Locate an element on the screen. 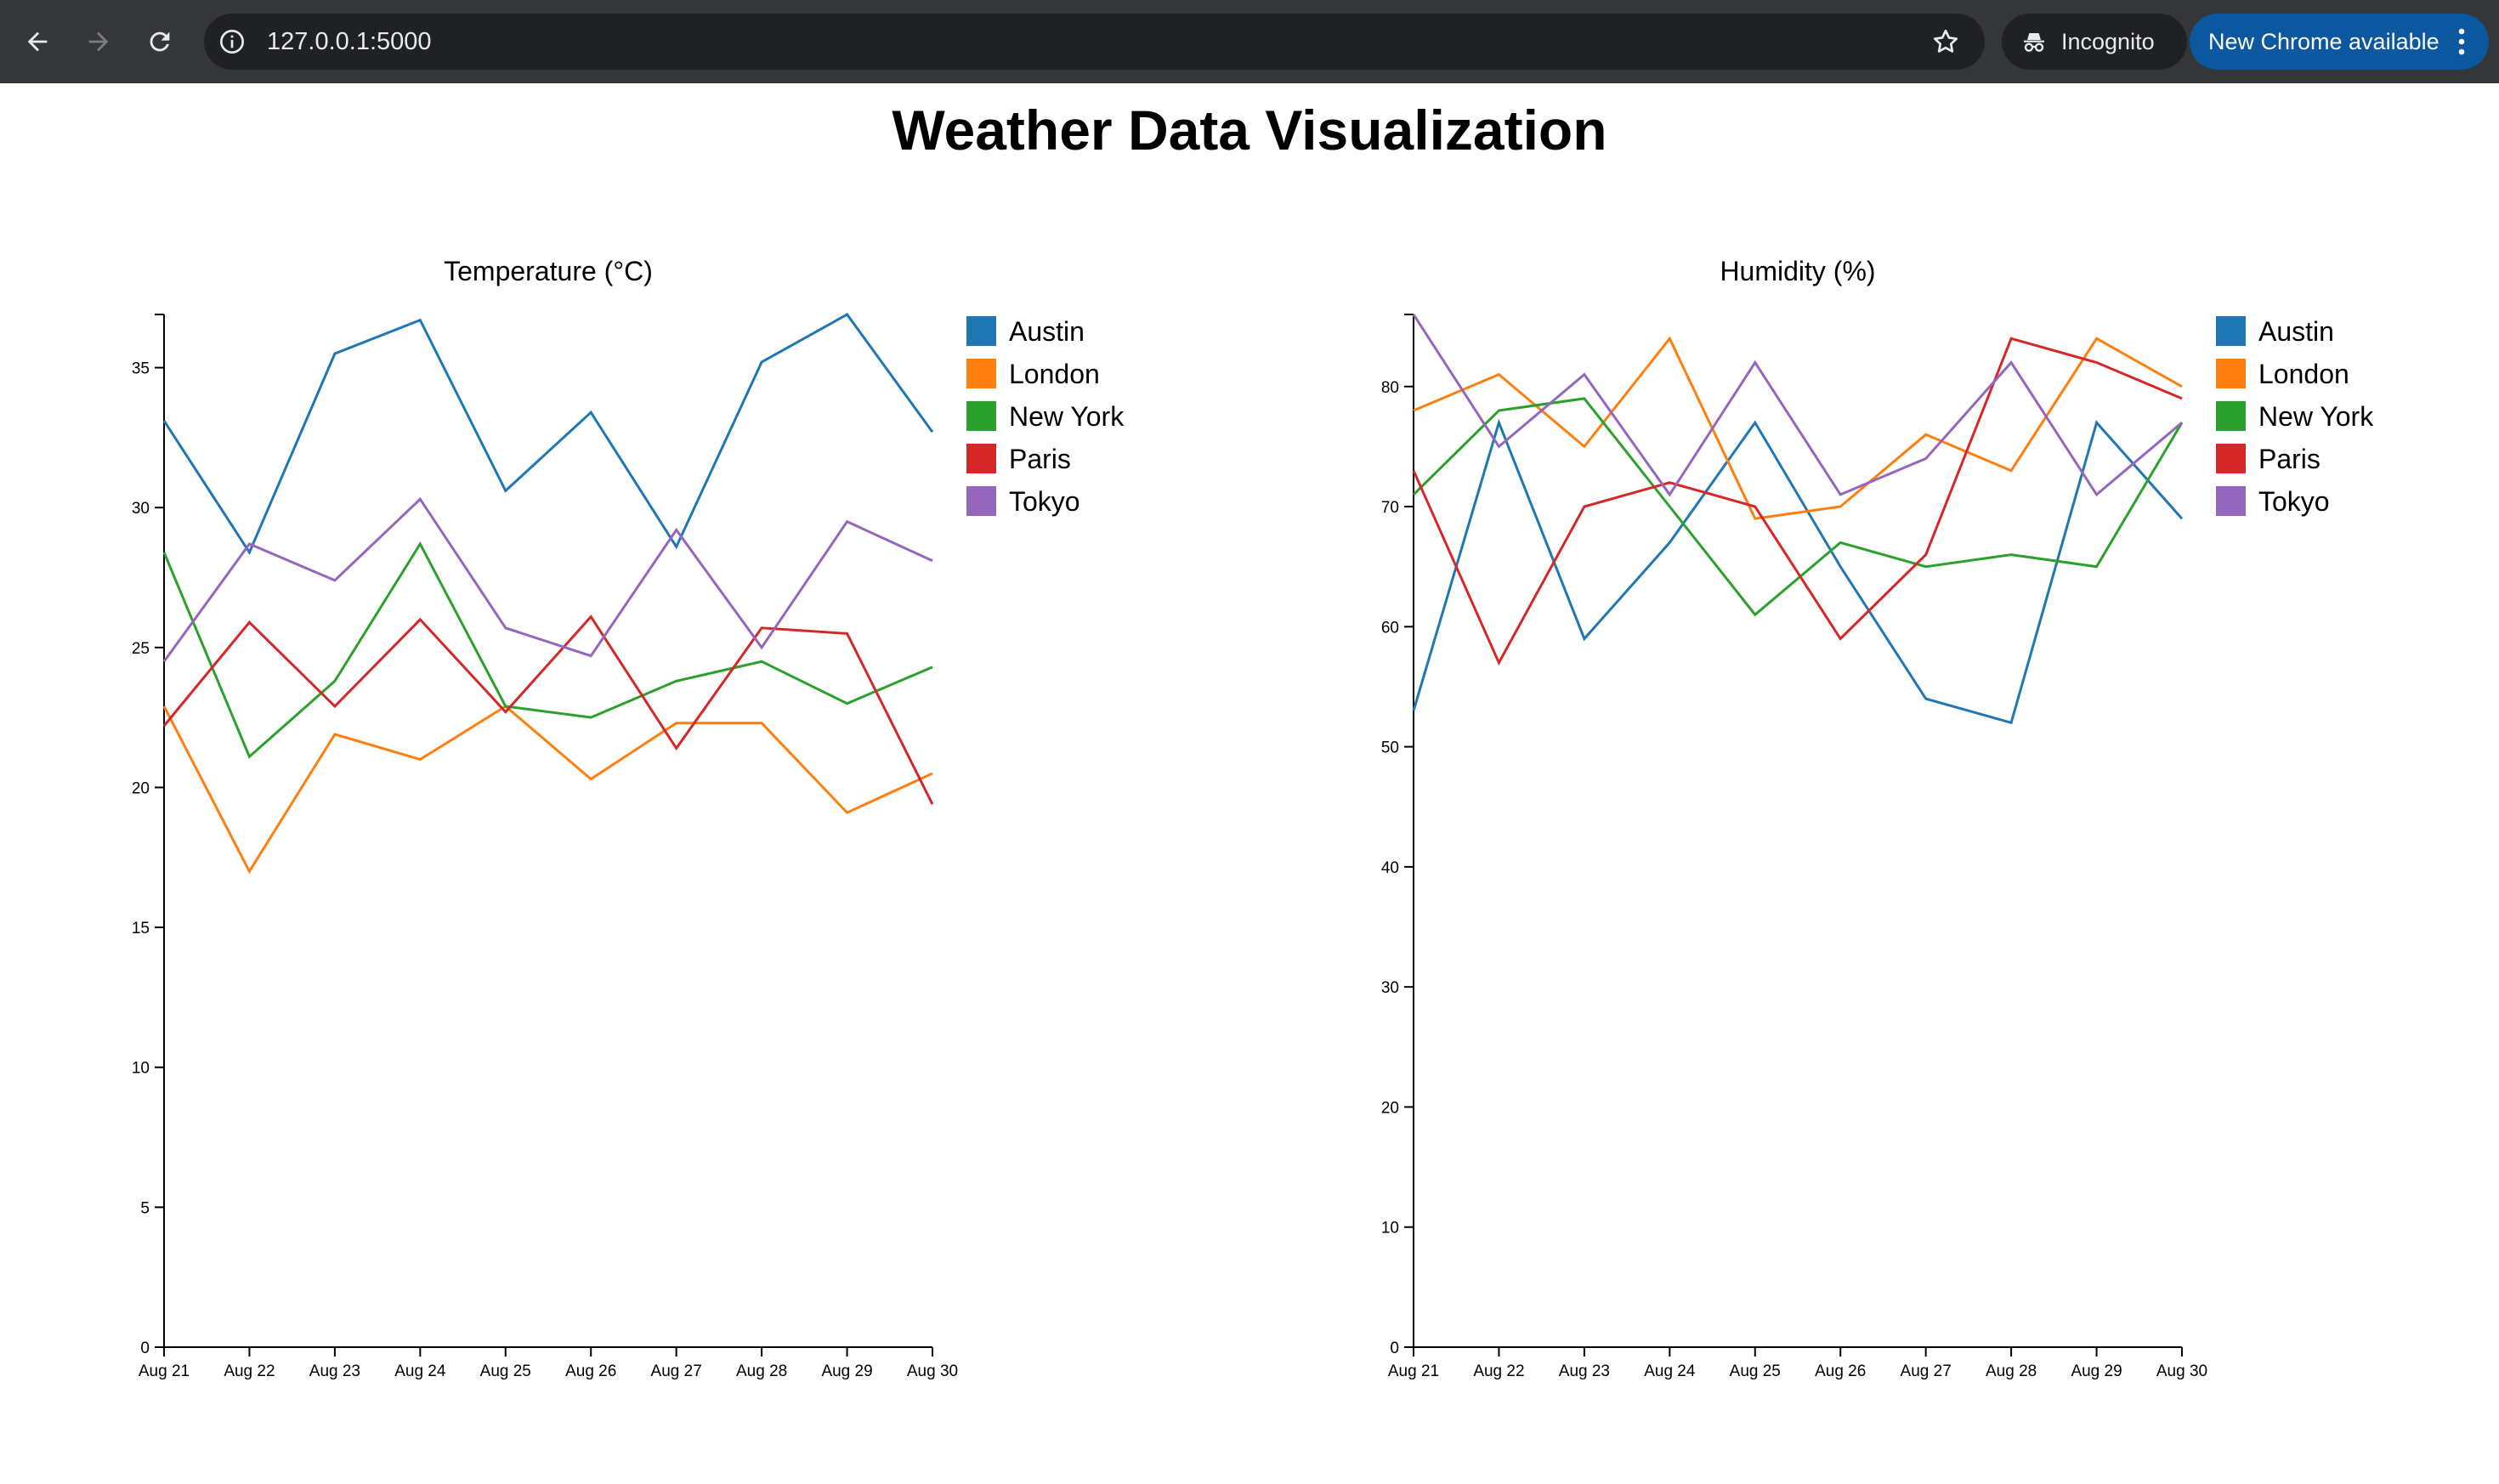 This screenshot has height=1484, width=2499. incognito-label: Incognito is located at coordinates (2108, 41).